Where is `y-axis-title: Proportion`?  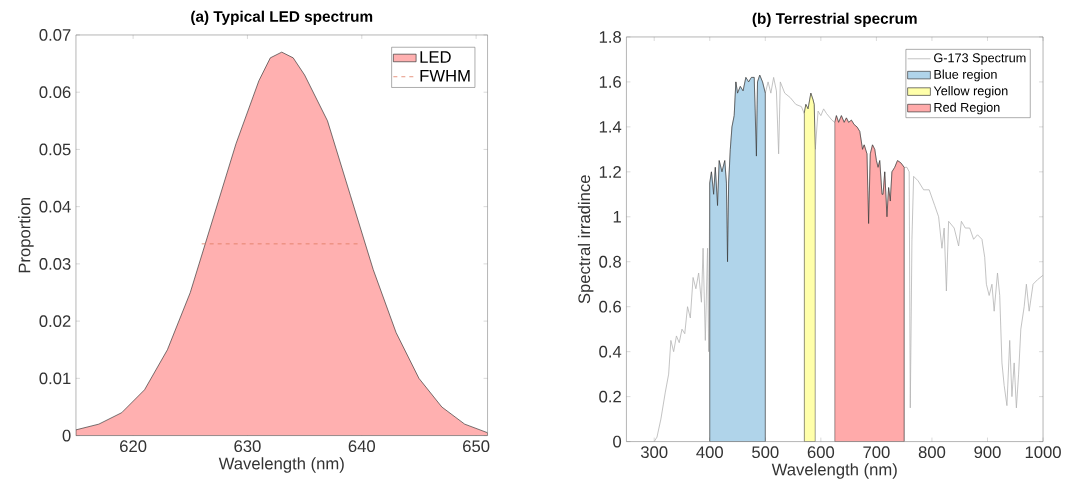
y-axis-title: Proportion is located at coordinates (26, 235).